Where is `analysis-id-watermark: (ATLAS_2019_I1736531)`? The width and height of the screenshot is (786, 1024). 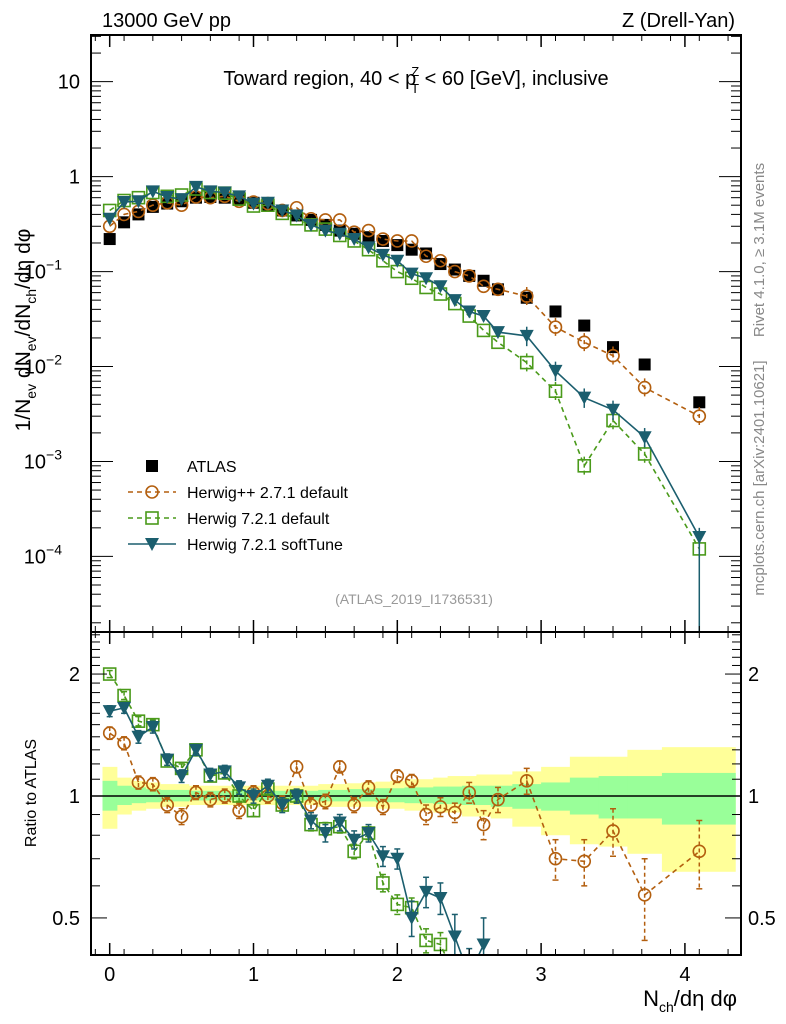 analysis-id-watermark: (ATLAS_2019_I1736531) is located at coordinates (414, 599).